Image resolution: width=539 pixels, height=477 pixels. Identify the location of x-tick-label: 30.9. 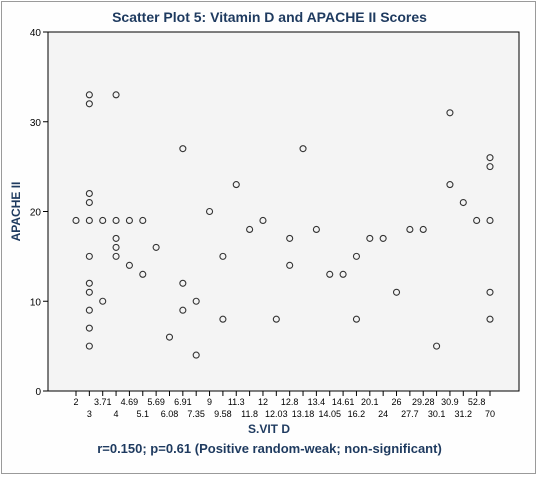
(450, 402).